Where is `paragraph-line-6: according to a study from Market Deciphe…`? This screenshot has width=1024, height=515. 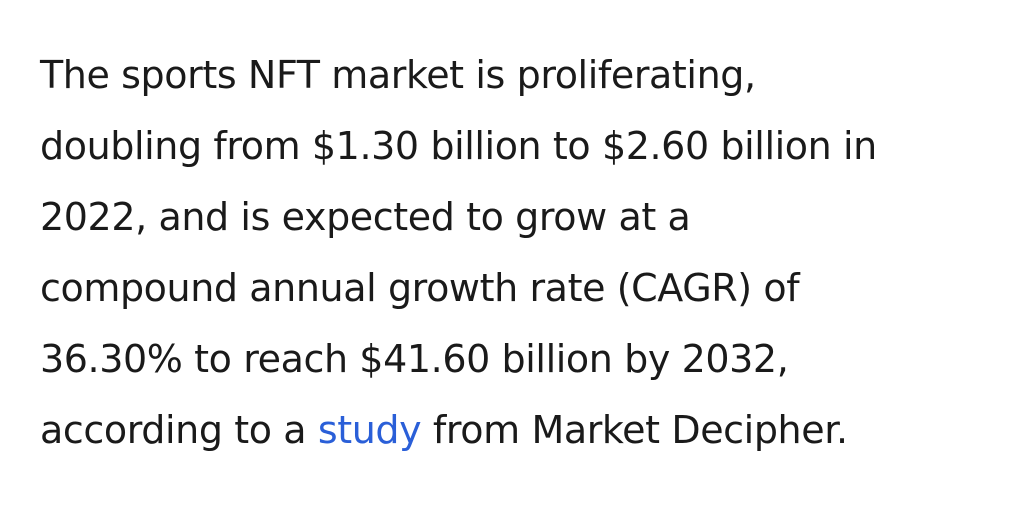
paragraph-line-6: according to a study from Market Deciphe… is located at coordinates (520, 430).